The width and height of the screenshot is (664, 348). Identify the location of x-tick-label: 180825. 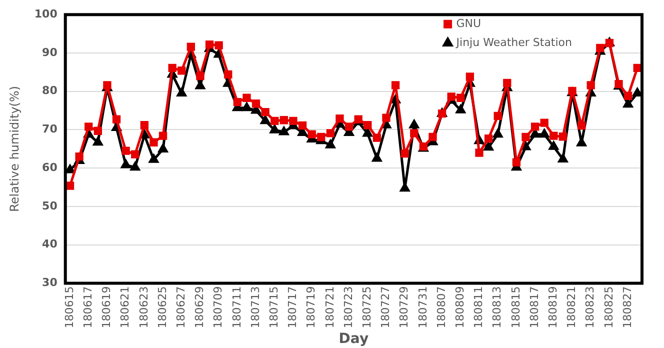
(609, 307).